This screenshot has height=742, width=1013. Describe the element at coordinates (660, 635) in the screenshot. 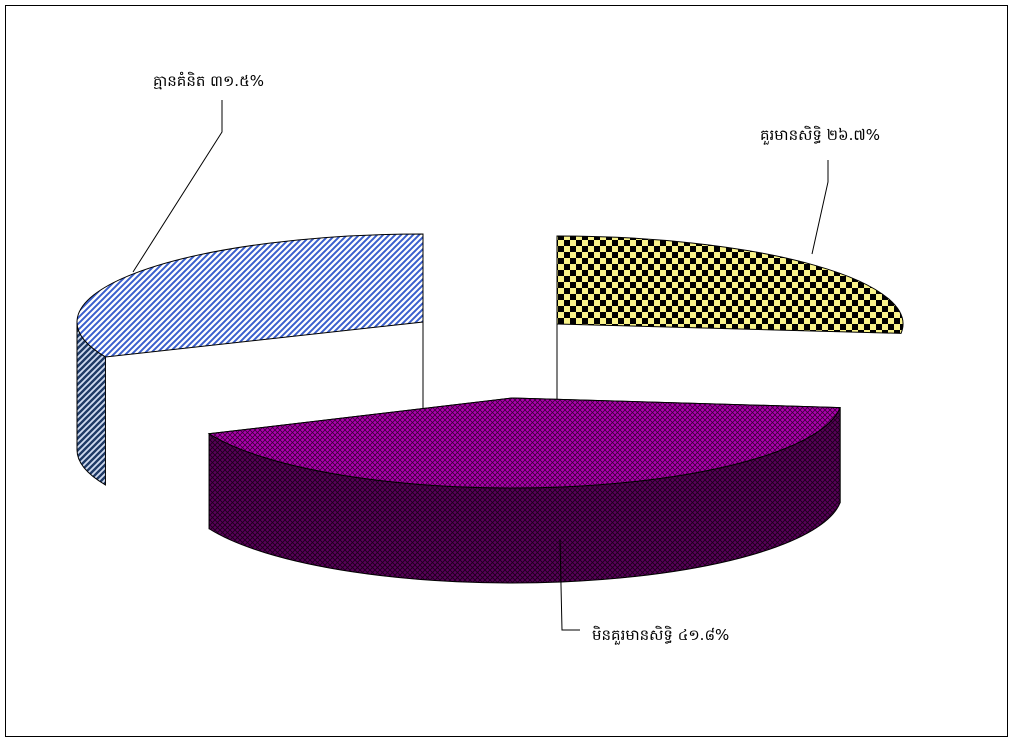

I see `slice-label-2: មិនគួរមានសិទ្ធិ ៤១.៨%` at that location.